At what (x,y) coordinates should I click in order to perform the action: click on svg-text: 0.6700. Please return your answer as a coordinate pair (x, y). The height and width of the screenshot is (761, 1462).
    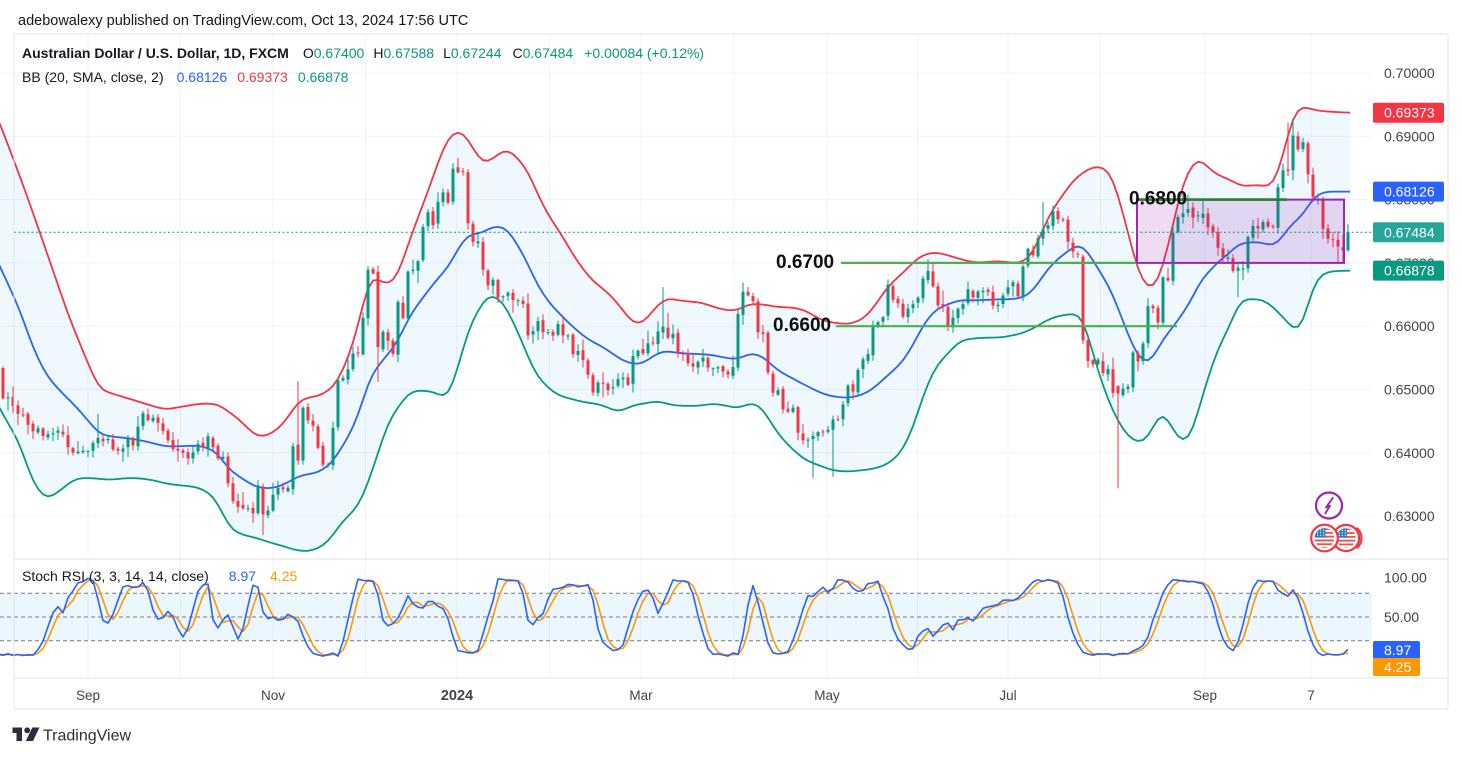
    Looking at the image, I should click on (805, 262).